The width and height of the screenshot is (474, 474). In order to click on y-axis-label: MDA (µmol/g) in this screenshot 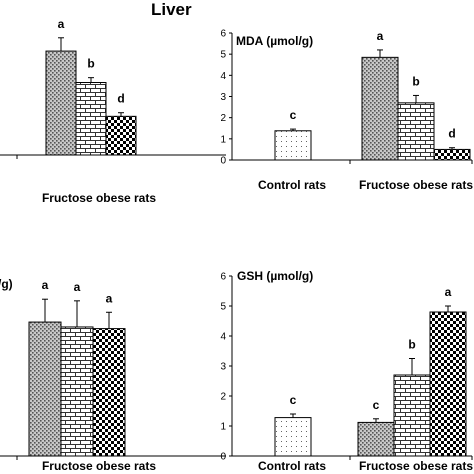, I will do `click(274, 41)`.